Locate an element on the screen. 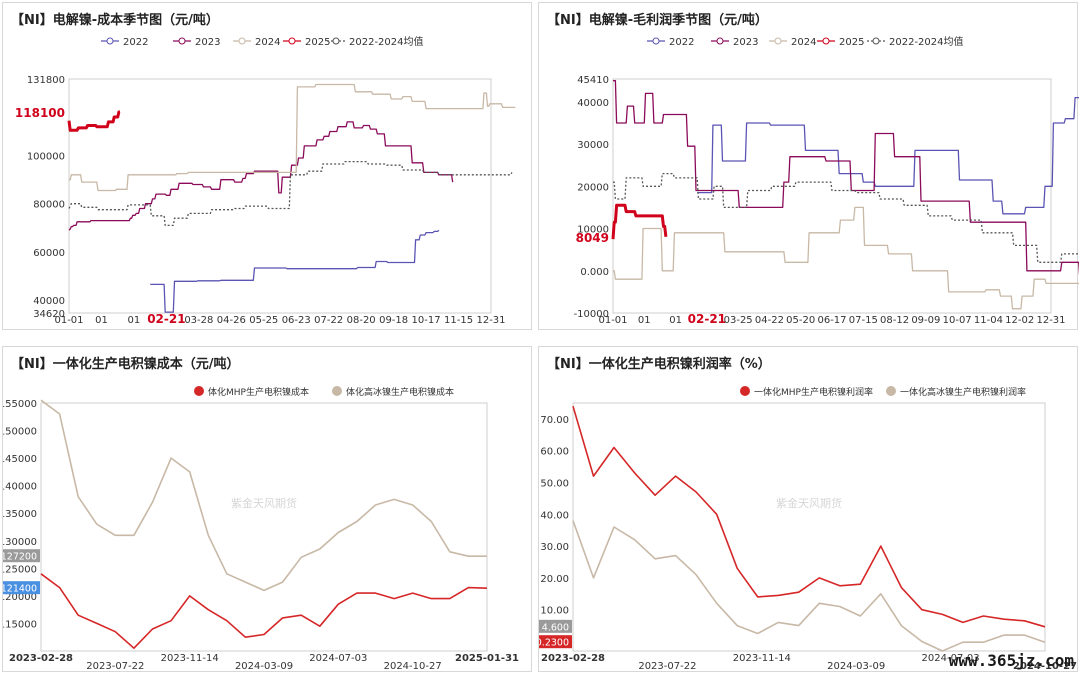  x-tick-label: 2024-03-09 is located at coordinates (856, 666).